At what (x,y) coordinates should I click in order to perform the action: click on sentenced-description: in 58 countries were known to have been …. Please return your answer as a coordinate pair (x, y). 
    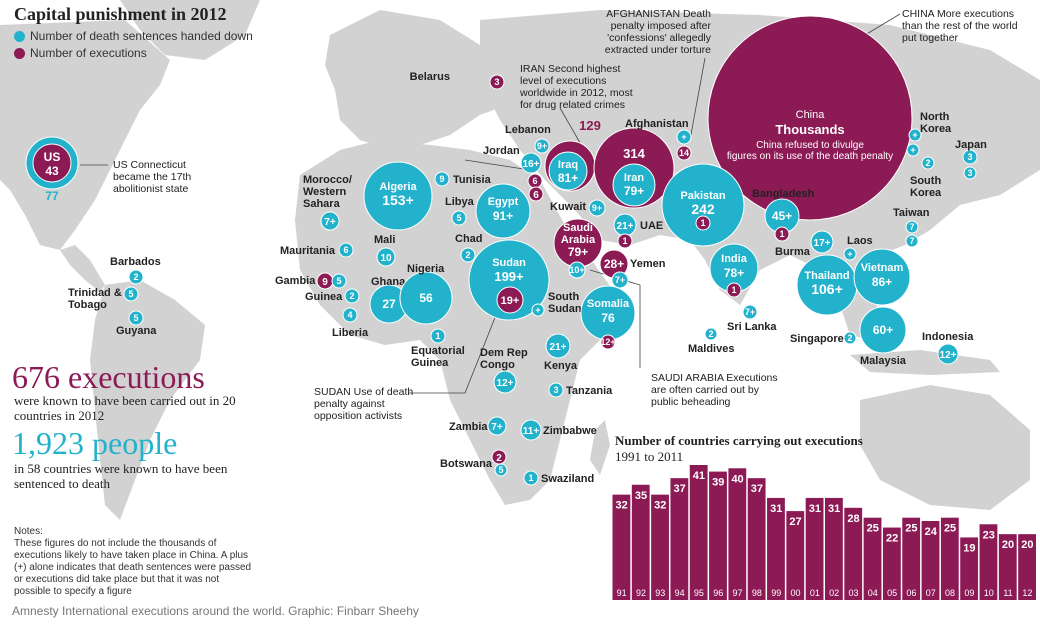
    Looking at the image, I should click on (121, 476).